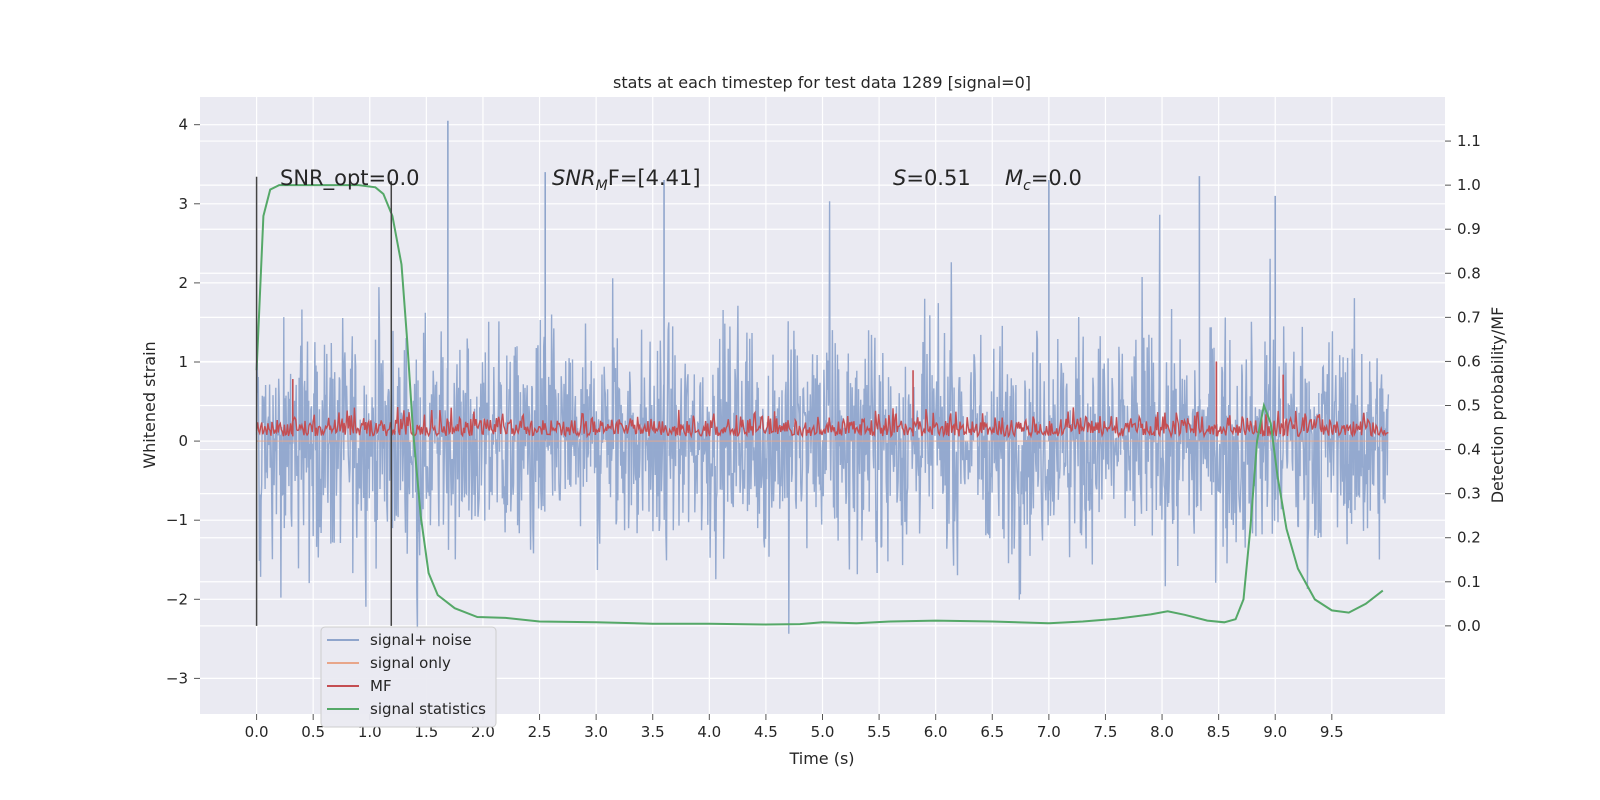 This screenshot has height=800, width=1600. What do you see at coordinates (879, 732) in the screenshot?
I see `x-tick-label: 5.5` at bounding box center [879, 732].